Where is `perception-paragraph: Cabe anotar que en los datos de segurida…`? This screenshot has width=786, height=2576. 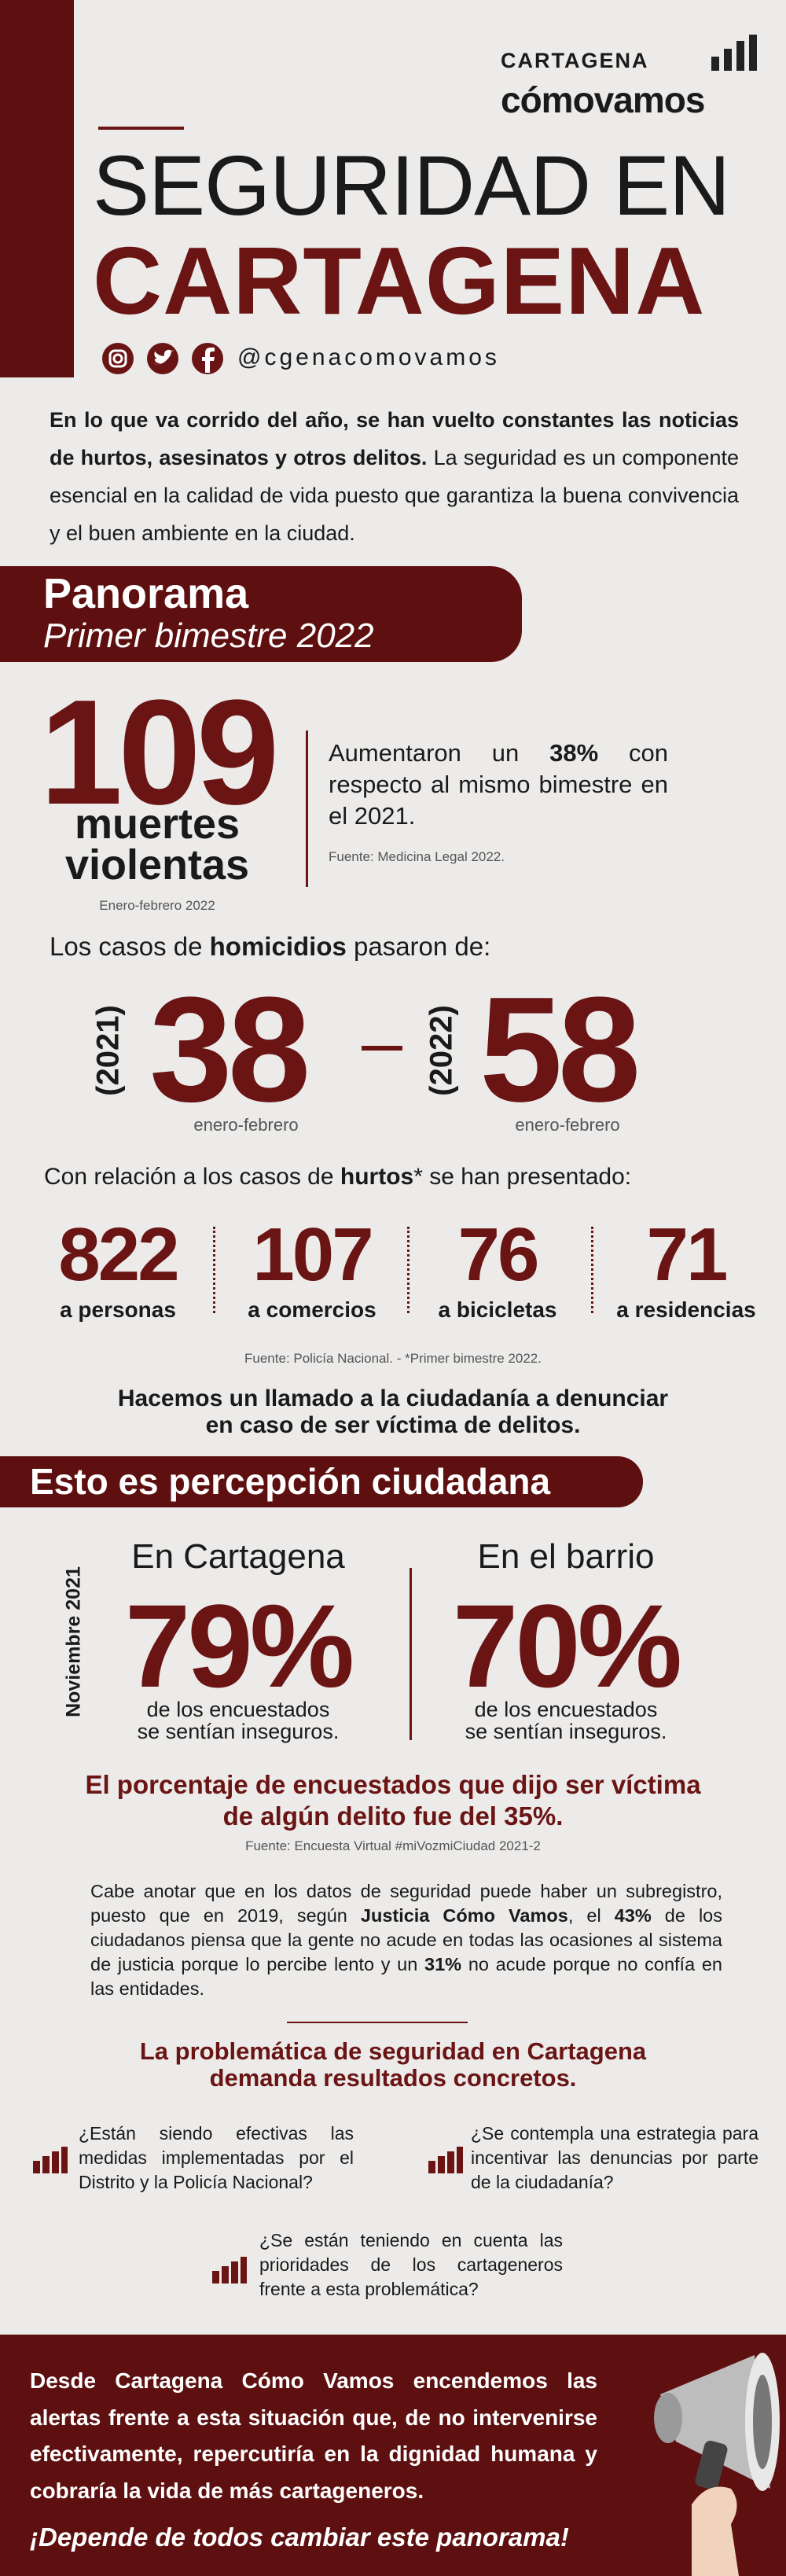
perception-paragraph: Cabe anotar que en los datos de segurida… is located at coordinates (406, 1940).